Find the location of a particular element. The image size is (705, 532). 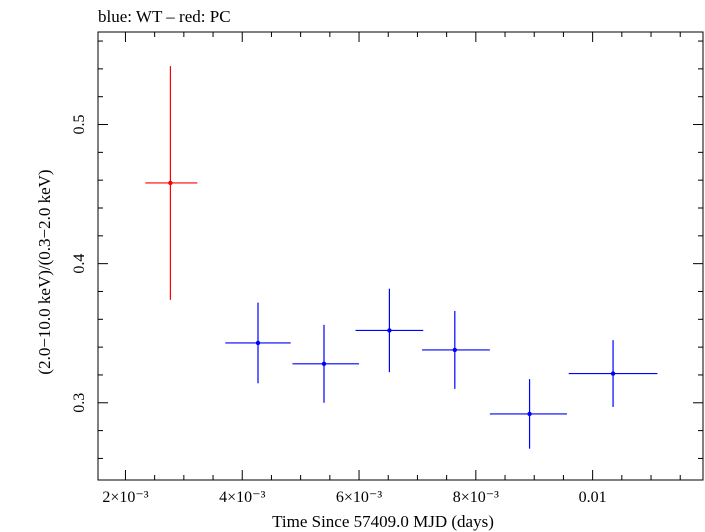

x-tick-label: 6×10⁻³ is located at coordinates (359, 497).